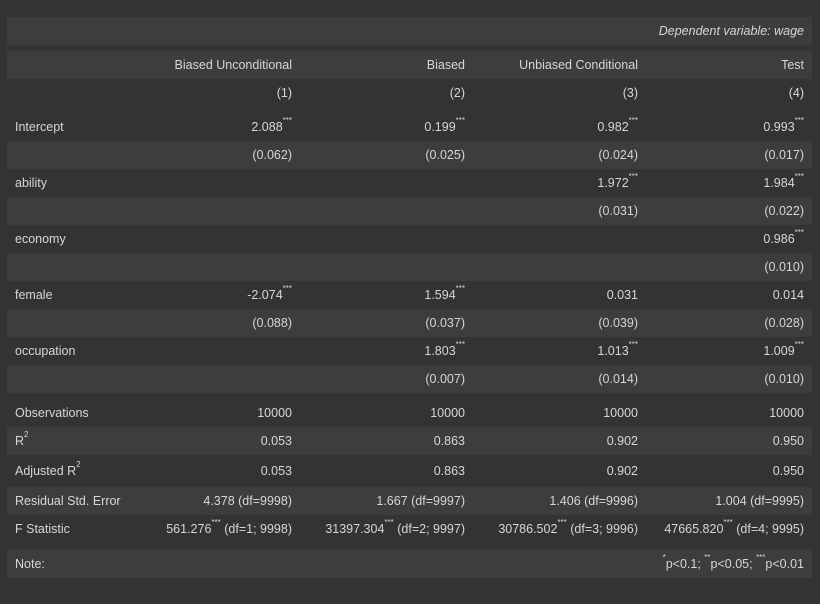 Image resolution: width=820 pixels, height=604 pixels. I want to click on column-header: Test, so click(729, 65).